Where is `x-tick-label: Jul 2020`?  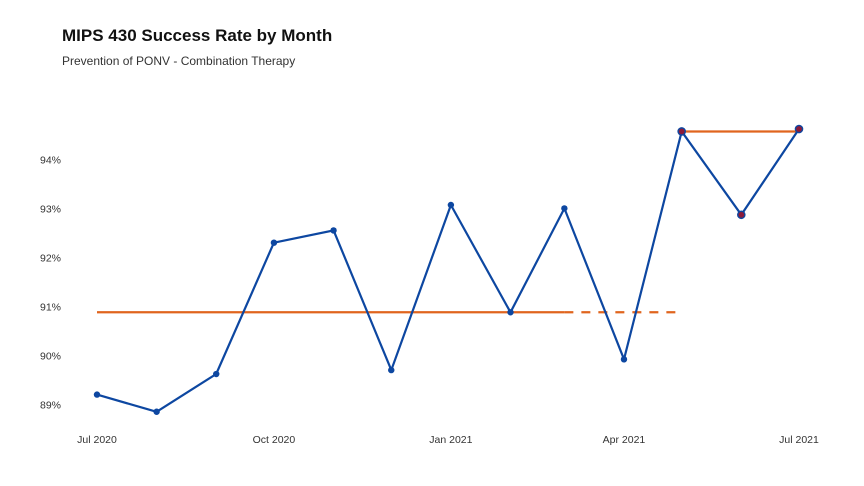 x-tick-label: Jul 2020 is located at coordinates (97, 440).